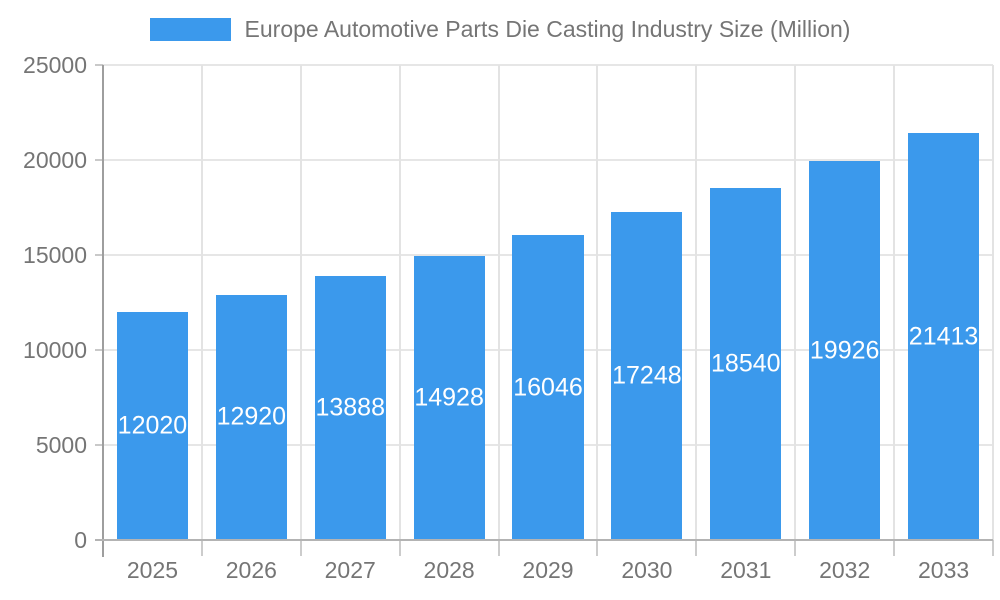 The height and width of the screenshot is (600, 1000). I want to click on bar-value-label: 19926, so click(844, 350).